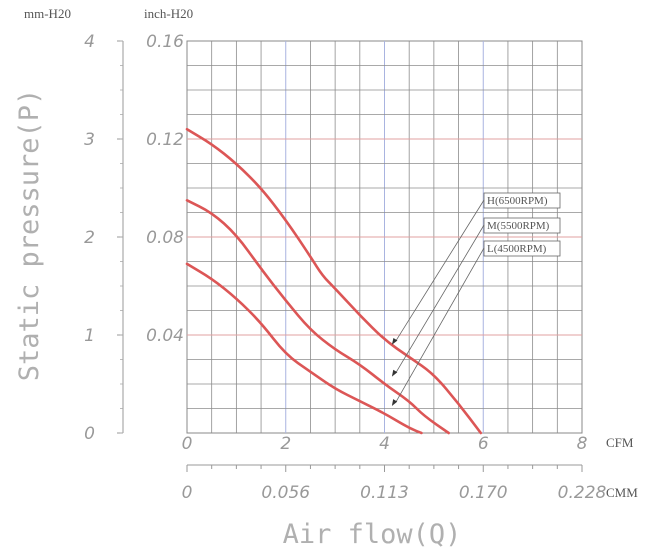 The width and height of the screenshot is (652, 552). Describe the element at coordinates (620, 442) in the screenshot. I see `unit-label-cfm: CFM` at that location.